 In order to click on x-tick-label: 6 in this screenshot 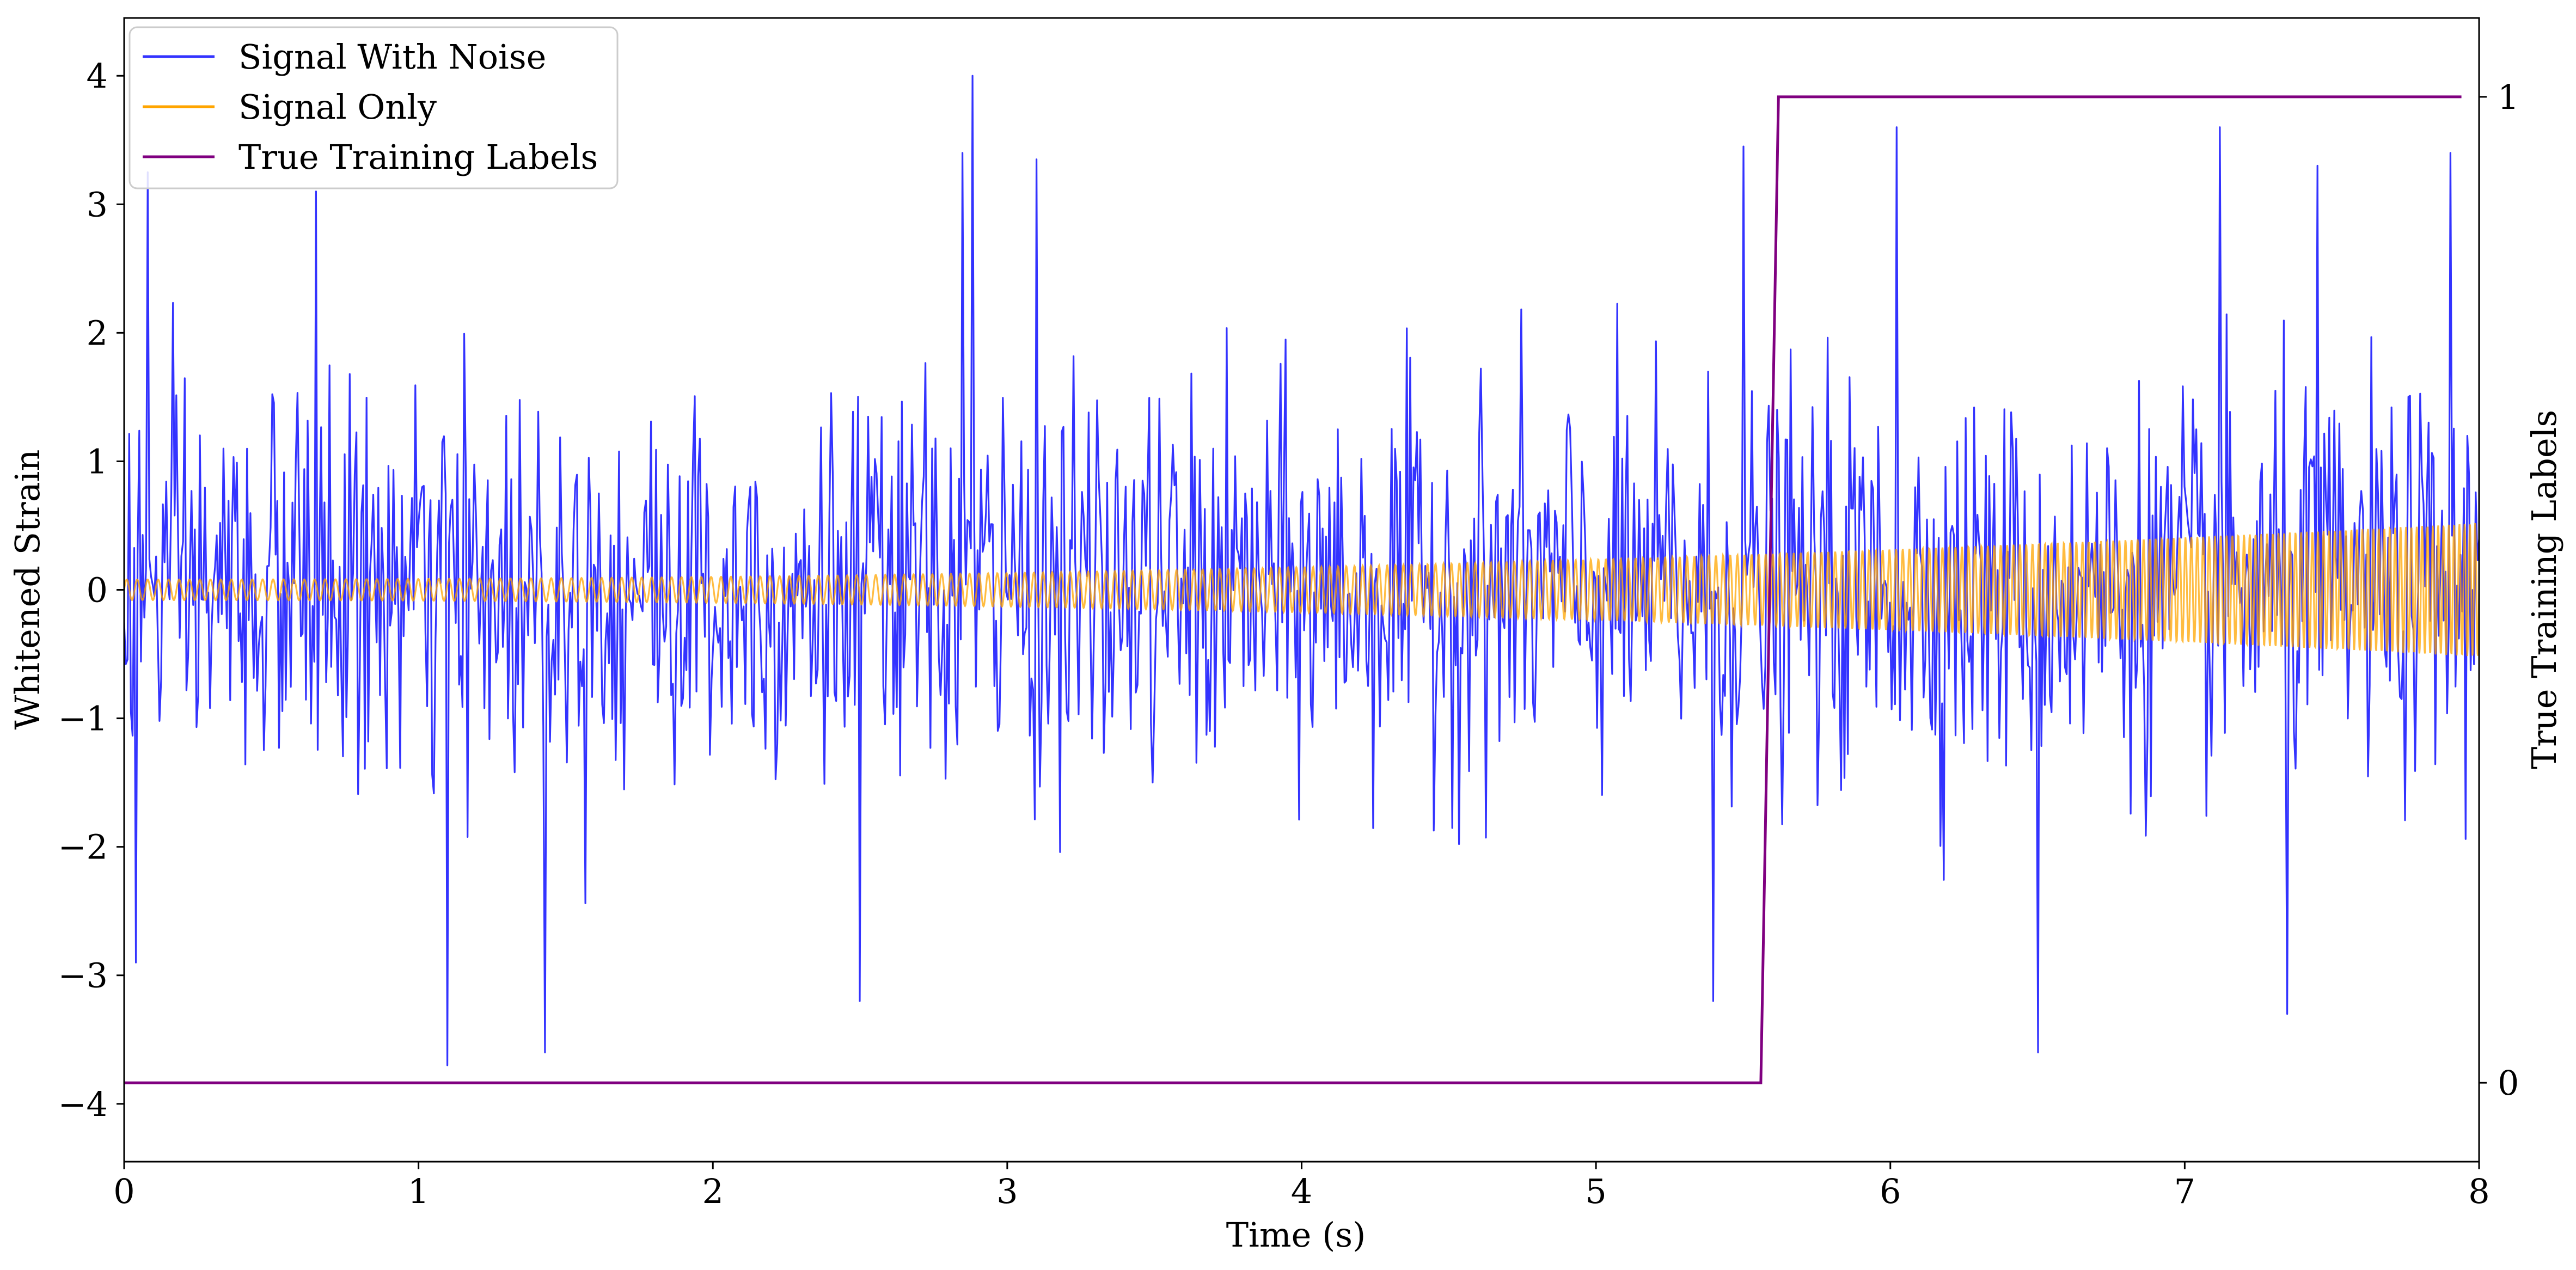, I will do `click(1890, 1191)`.